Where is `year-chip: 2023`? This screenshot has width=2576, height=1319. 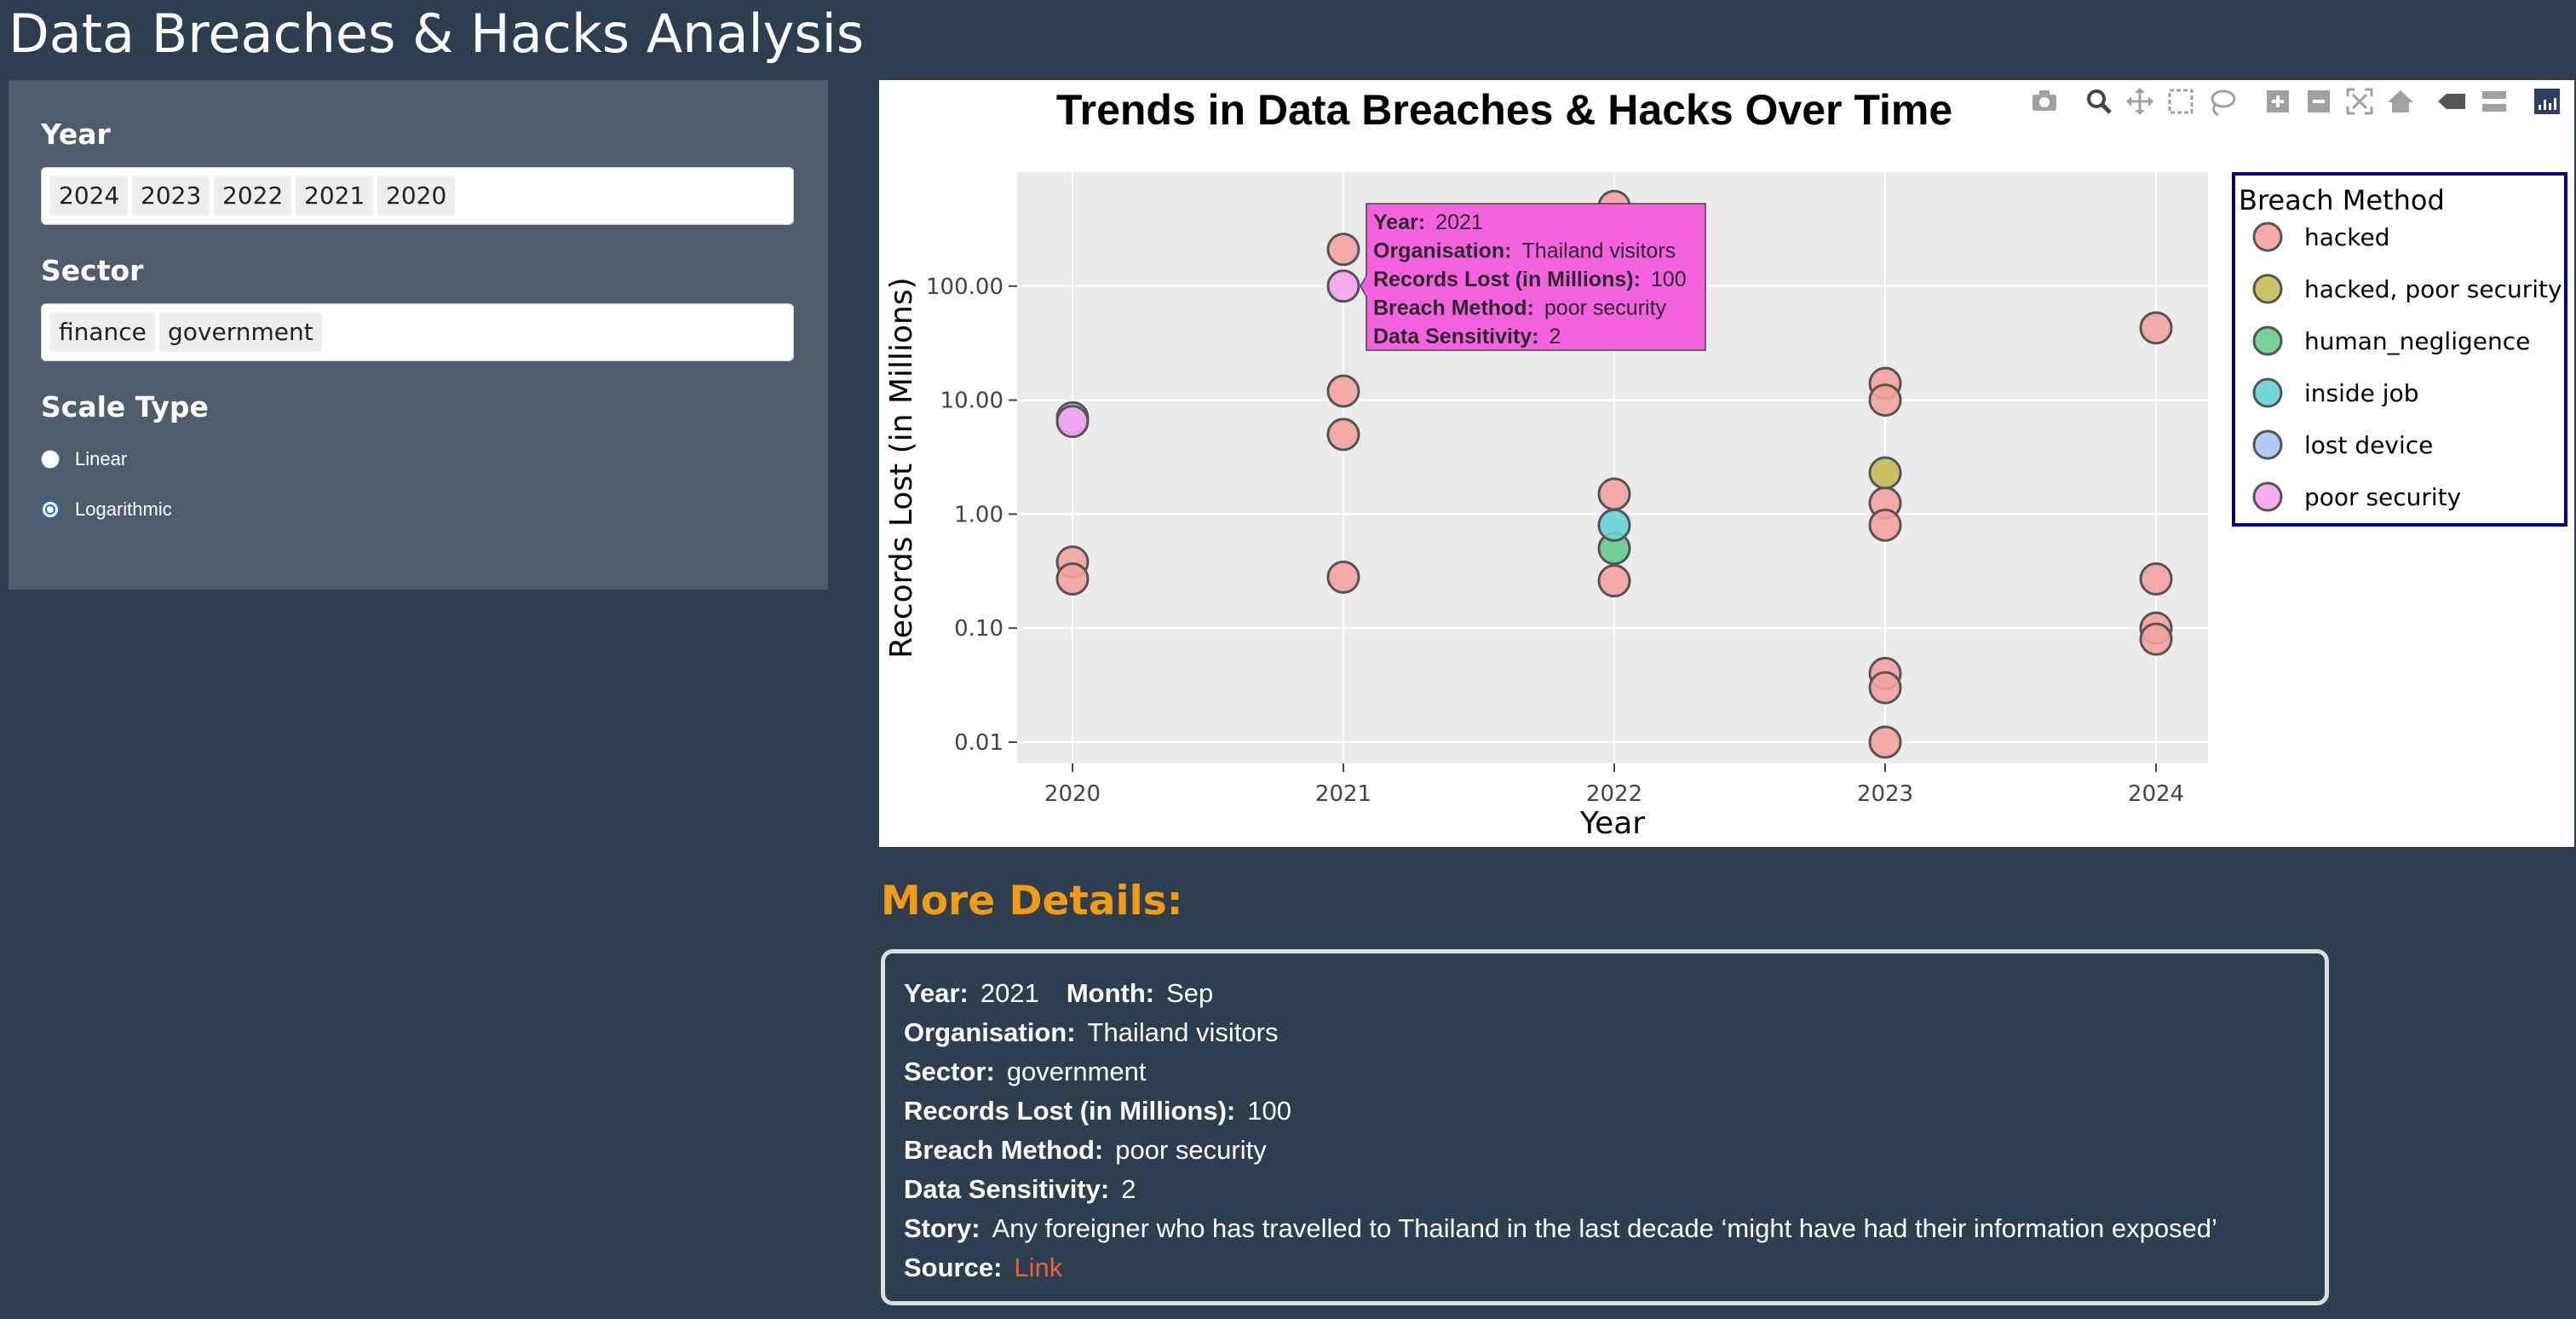 year-chip: 2023 is located at coordinates (171, 196).